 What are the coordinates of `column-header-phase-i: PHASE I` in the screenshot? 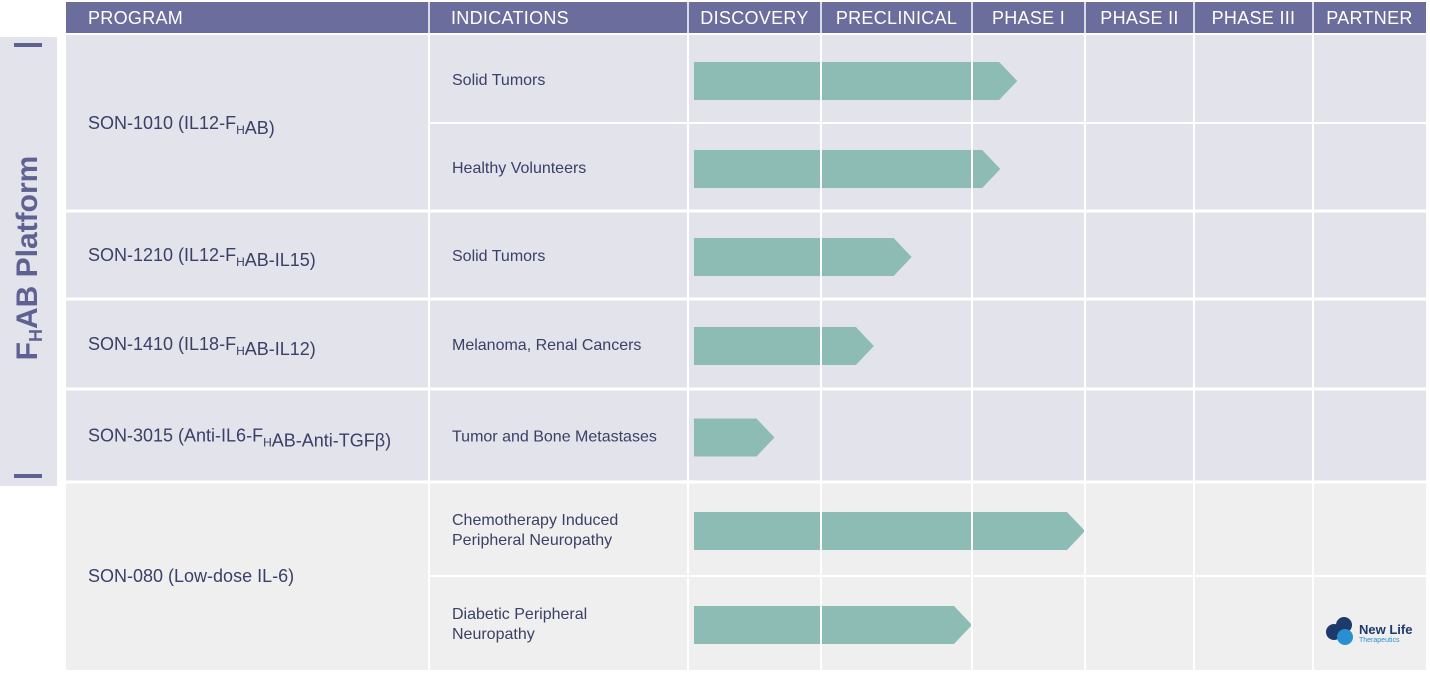 It's located at (1028, 18).